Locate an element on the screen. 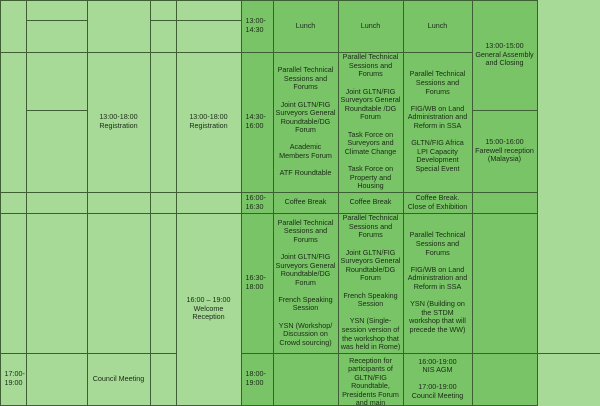 The height and width of the screenshot is (406, 600). welcome-reception-cell: 16:00 – 19:00 Welcome Reception is located at coordinates (208, 309).